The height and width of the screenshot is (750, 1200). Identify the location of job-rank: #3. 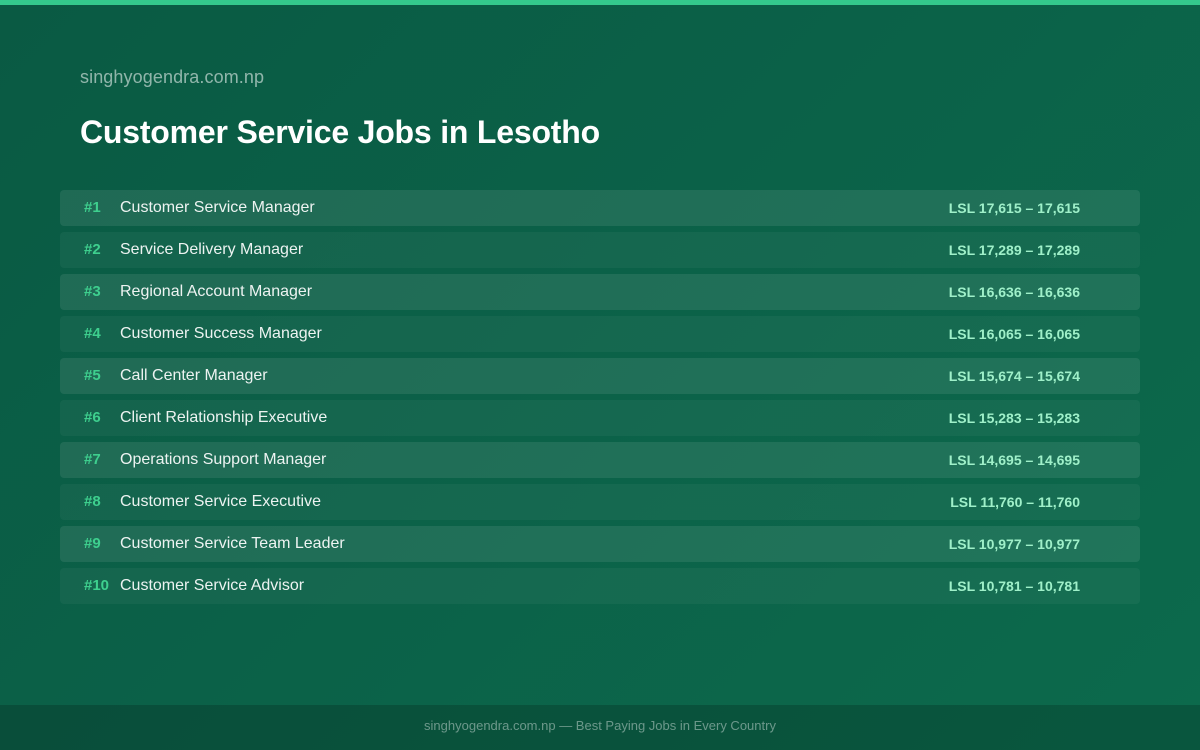
(92, 291).